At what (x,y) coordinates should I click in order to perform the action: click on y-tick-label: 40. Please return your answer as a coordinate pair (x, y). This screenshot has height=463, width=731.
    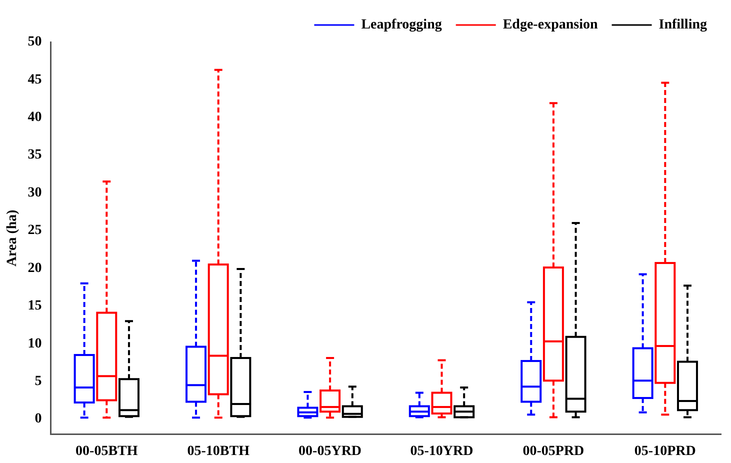
    Looking at the image, I should click on (35, 118).